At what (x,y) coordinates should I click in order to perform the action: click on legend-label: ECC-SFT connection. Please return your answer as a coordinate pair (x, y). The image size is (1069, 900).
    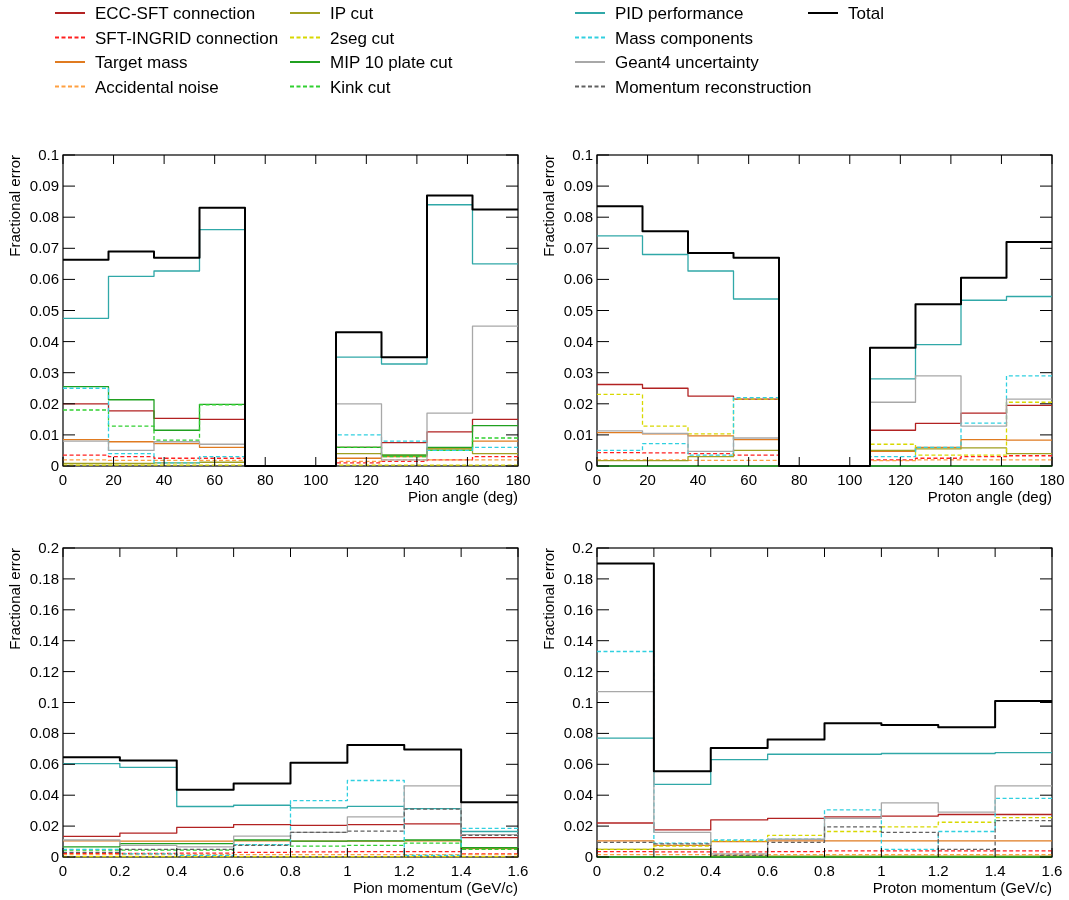
    Looking at the image, I should click on (175, 13).